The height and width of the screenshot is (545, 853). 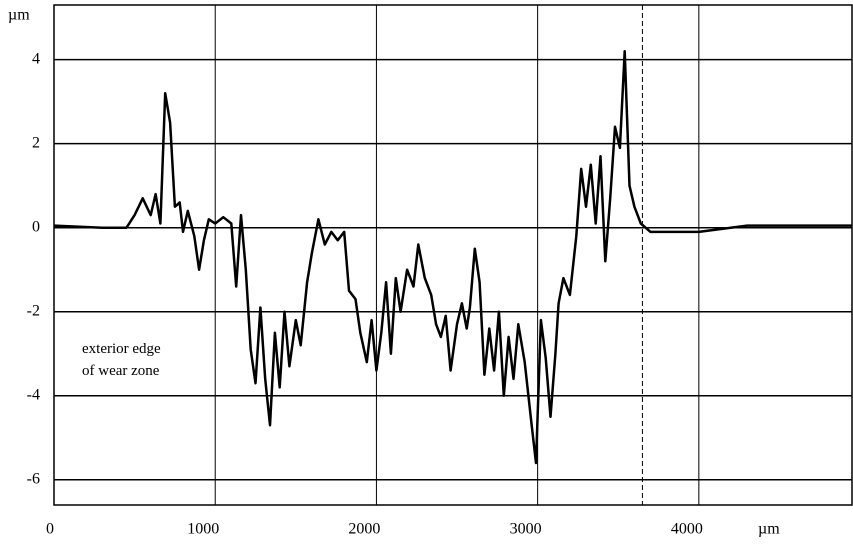 What do you see at coordinates (19, 15) in the screenshot?
I see `y-unit: µm` at bounding box center [19, 15].